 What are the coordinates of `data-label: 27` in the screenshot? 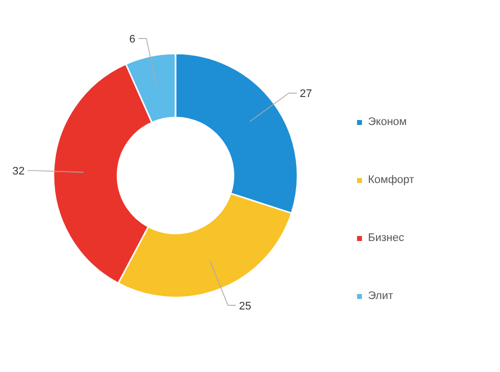 It's located at (306, 94).